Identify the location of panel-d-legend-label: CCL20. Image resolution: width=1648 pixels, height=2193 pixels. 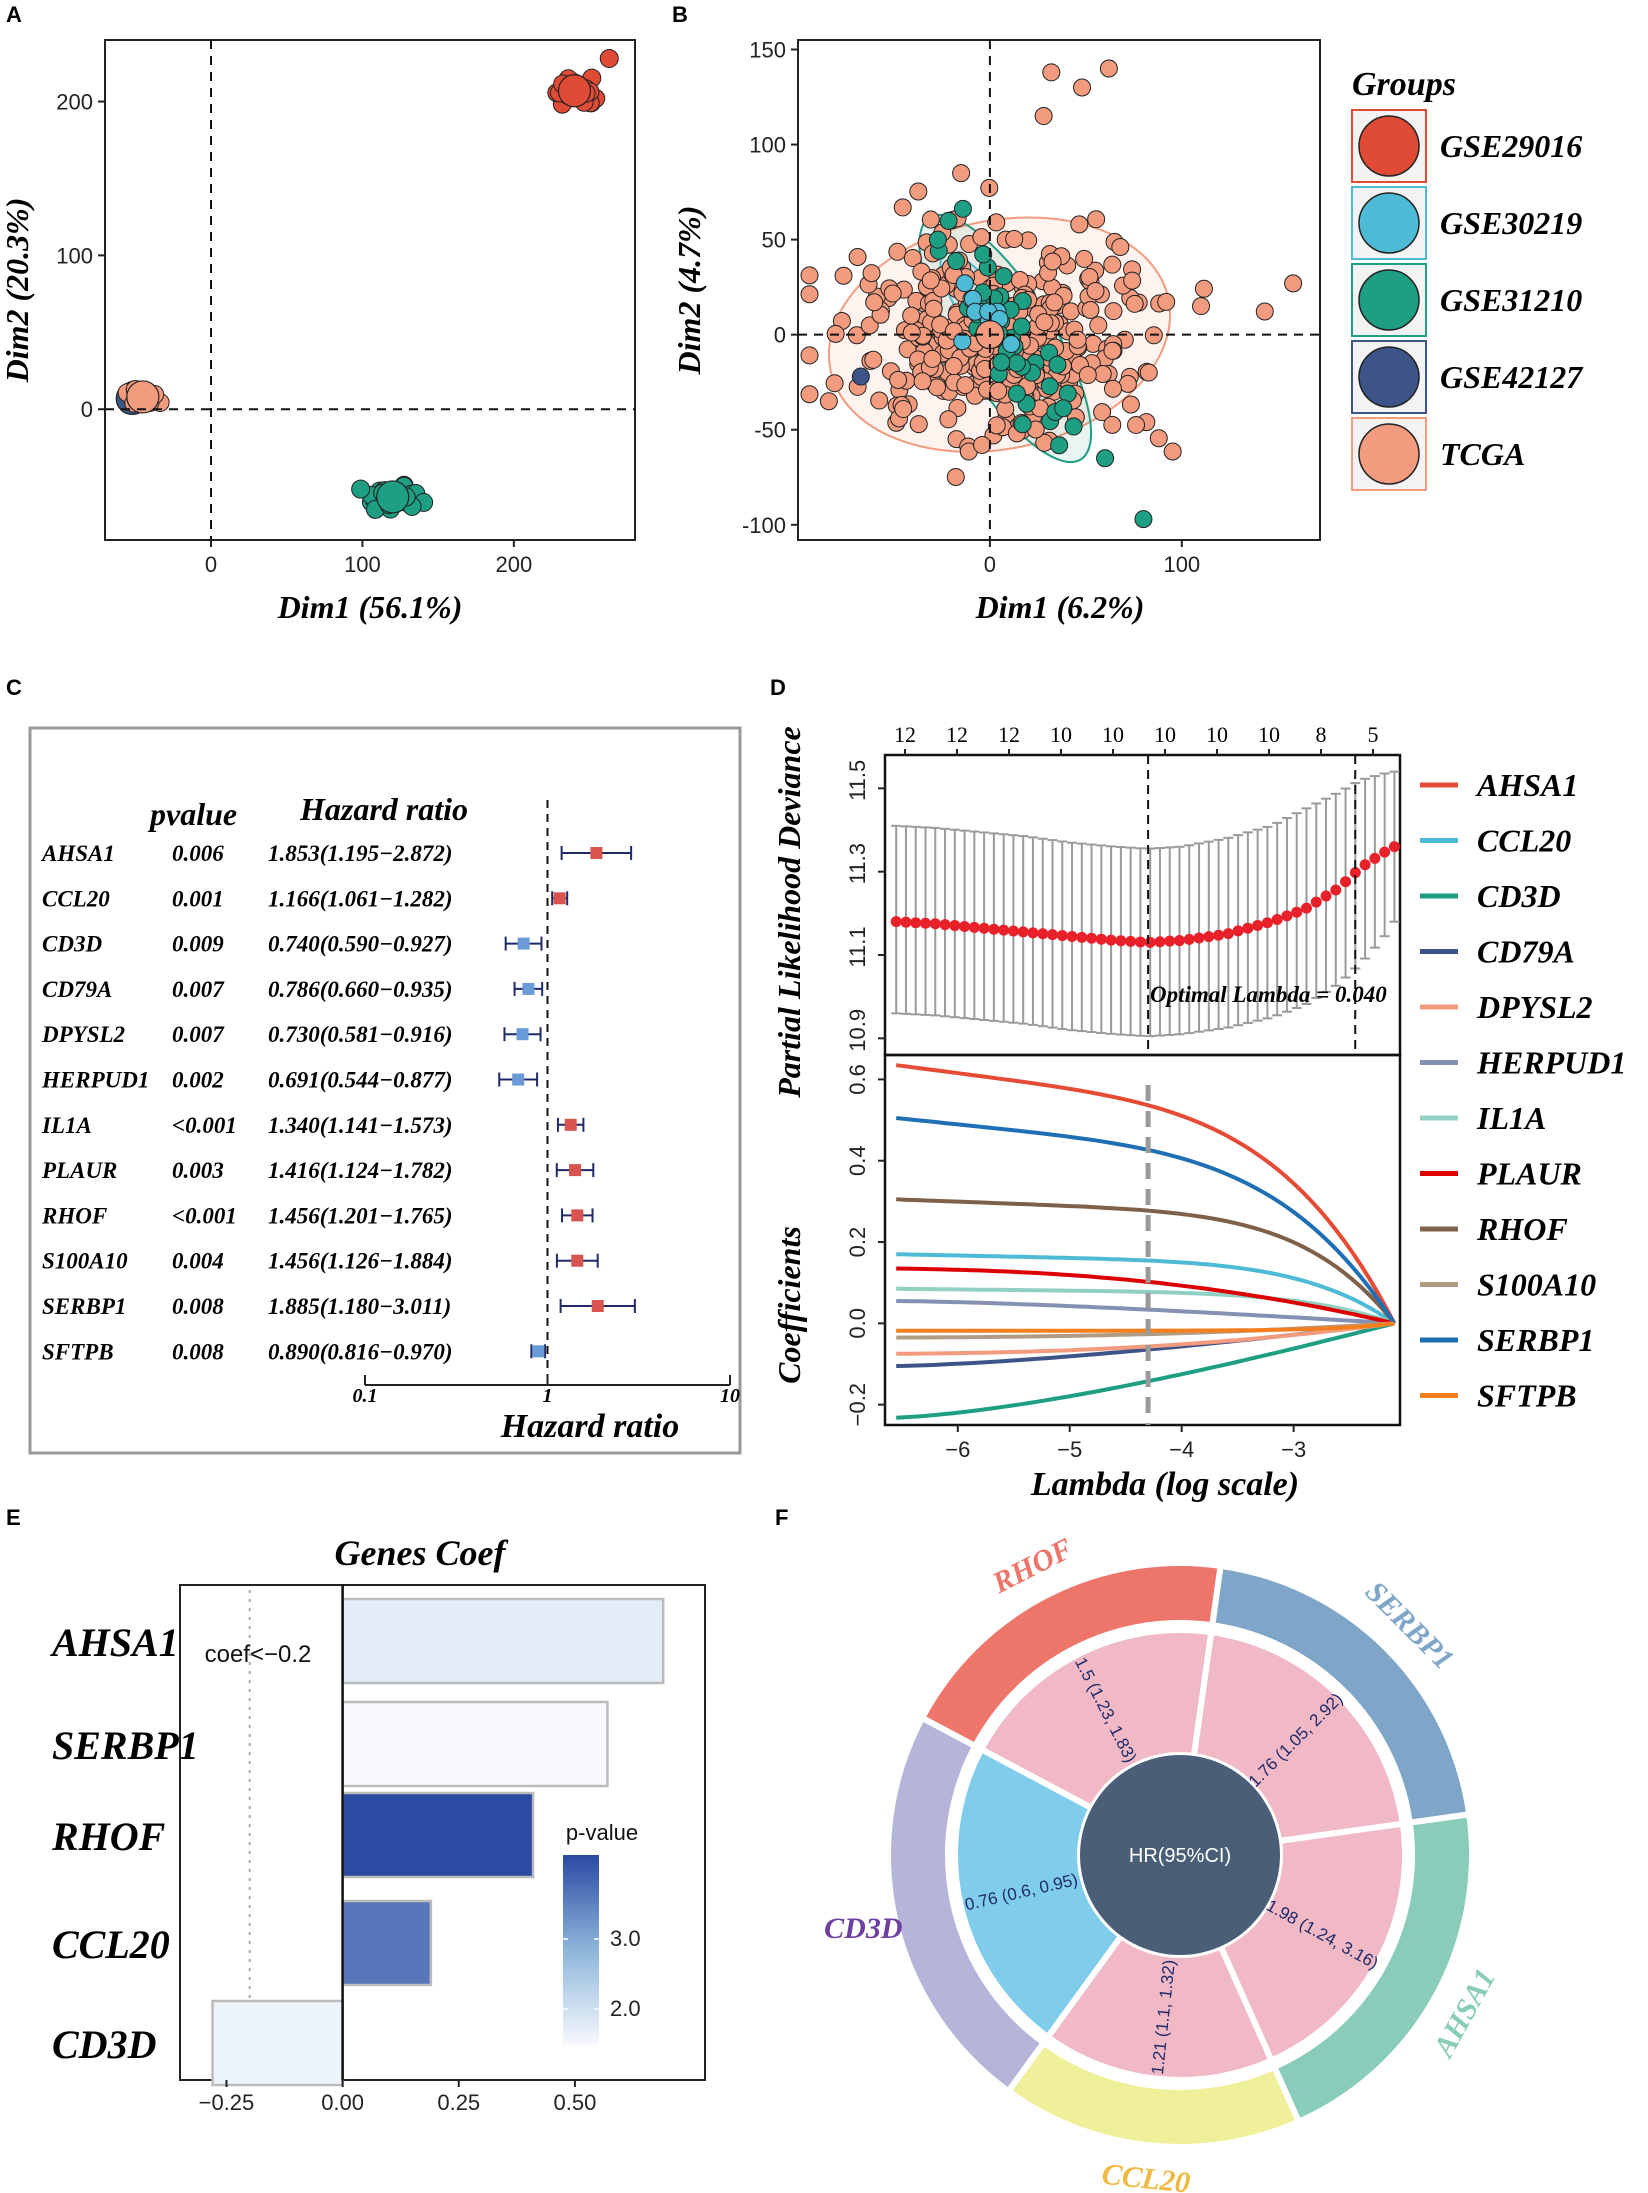
(1524, 841).